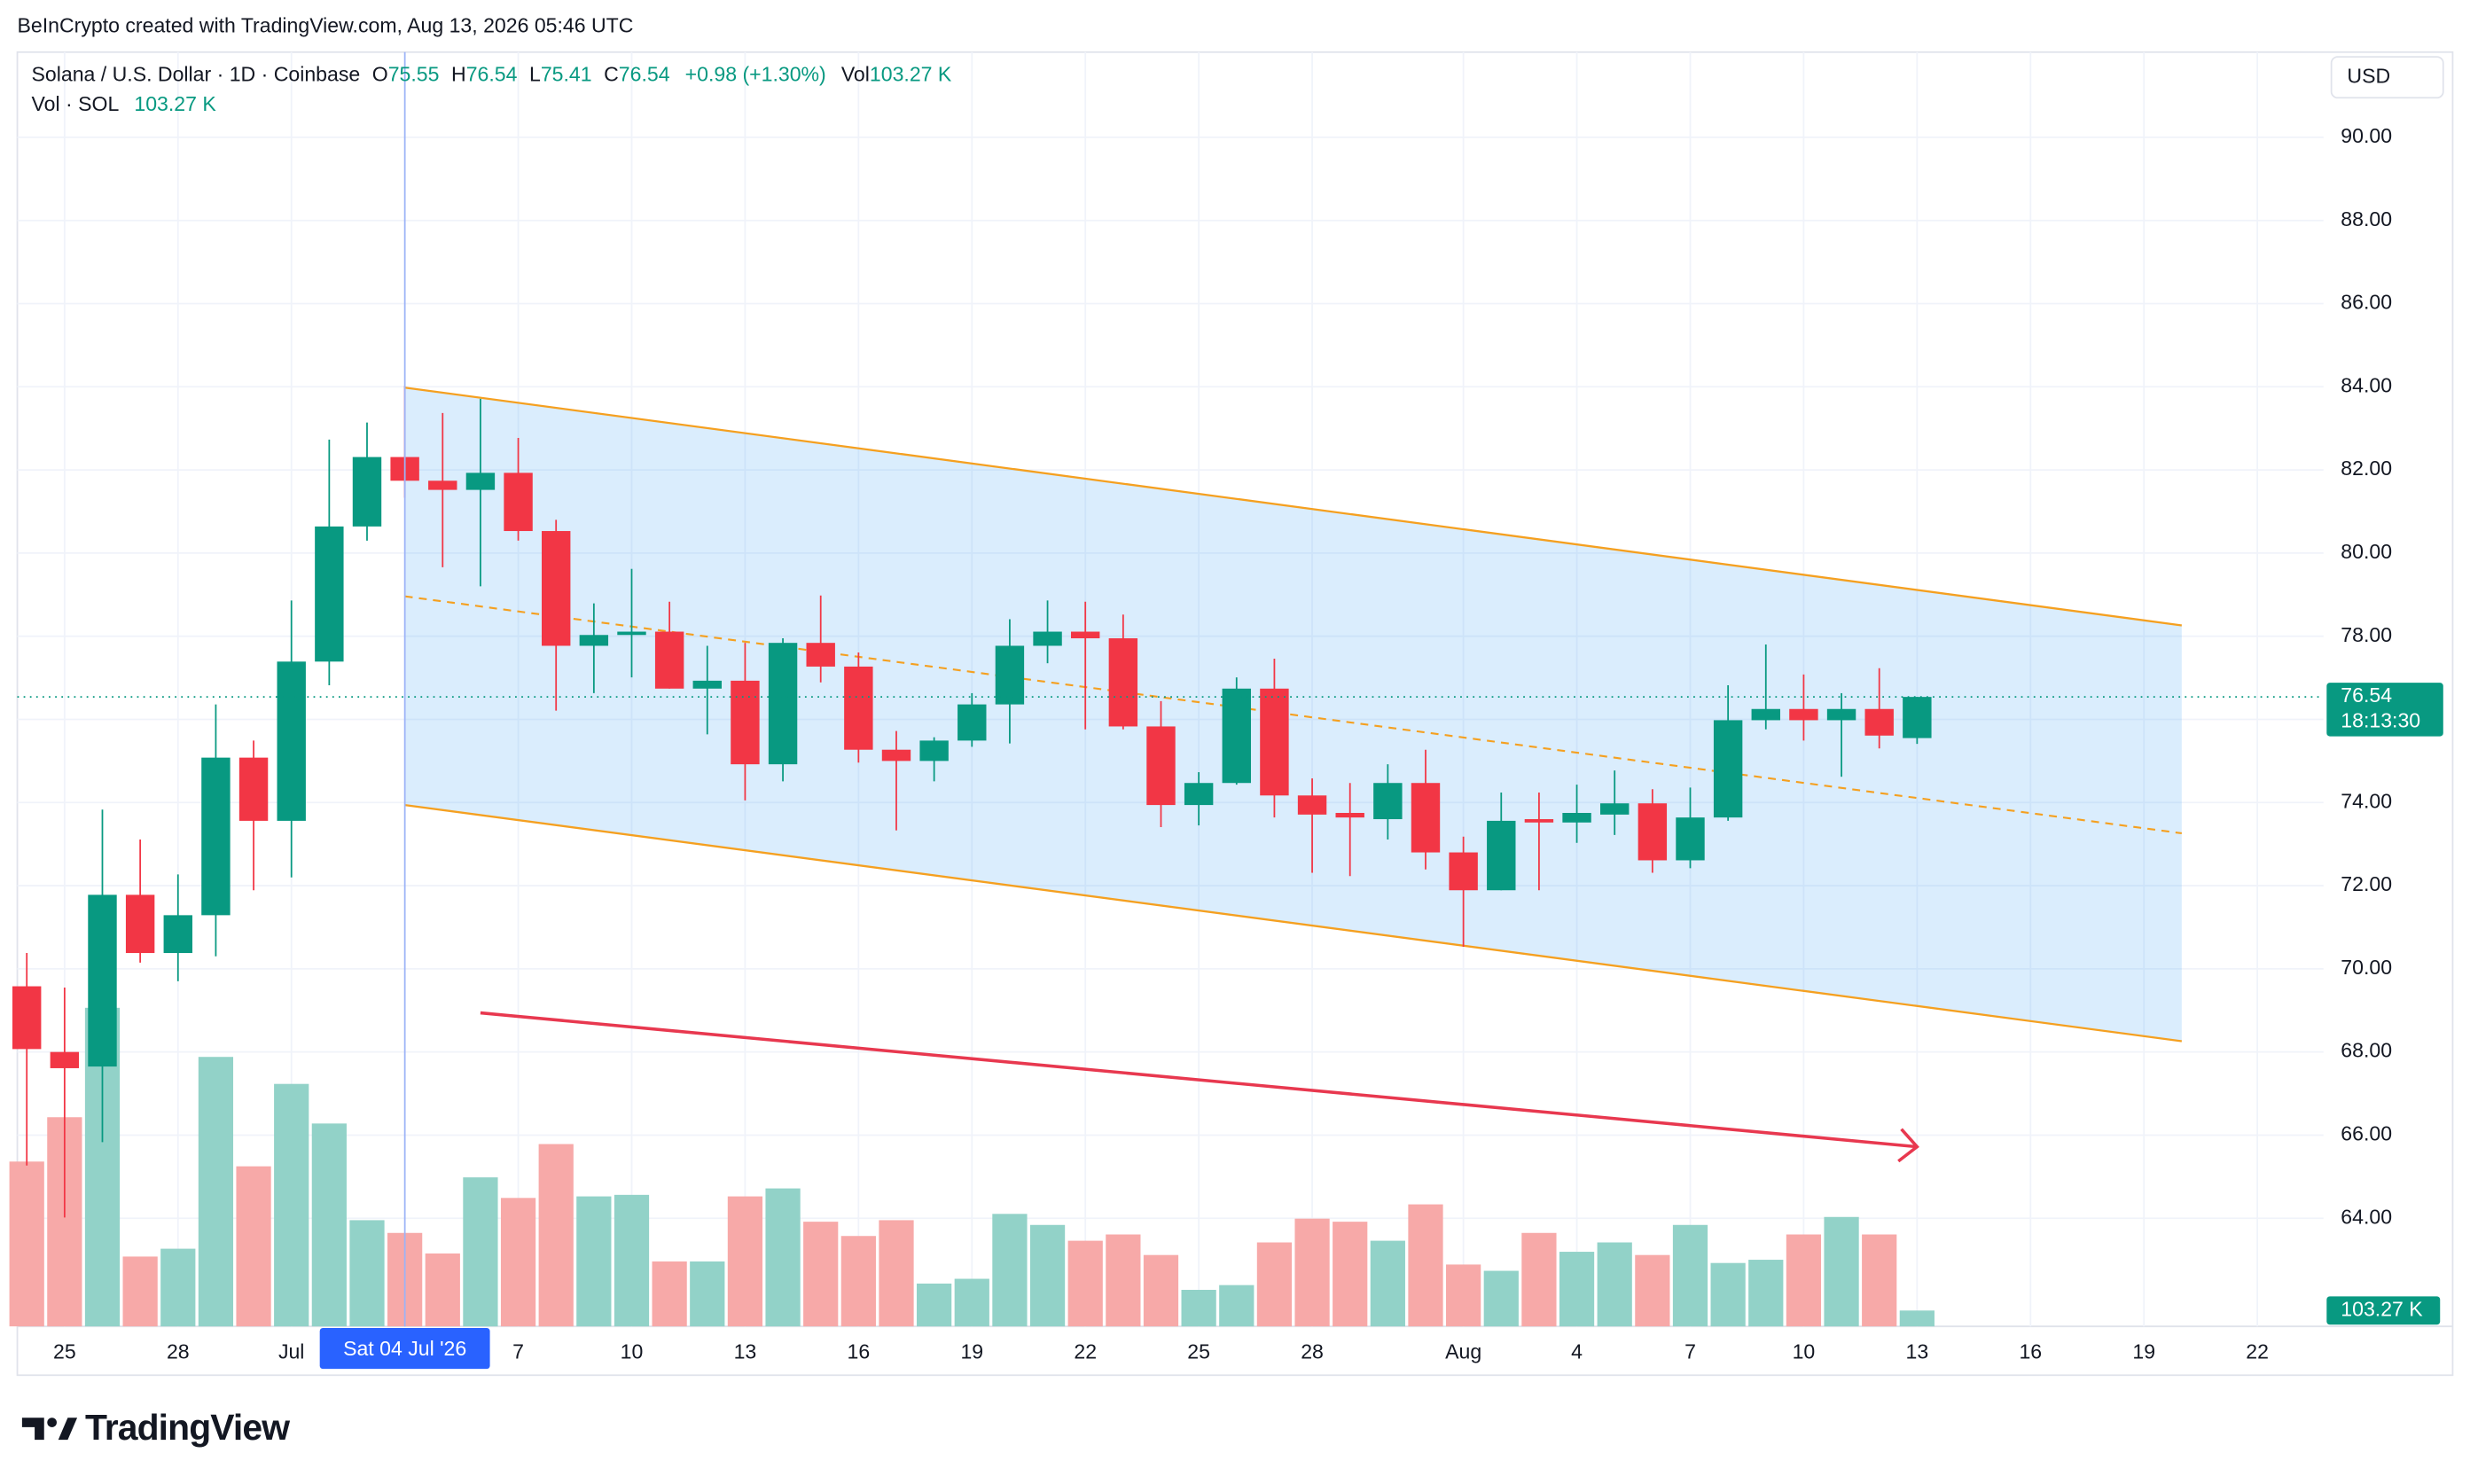 Image resolution: width=2470 pixels, height=1484 pixels. What do you see at coordinates (2366, 1133) in the screenshot?
I see `y-tick-label: 66.00` at bounding box center [2366, 1133].